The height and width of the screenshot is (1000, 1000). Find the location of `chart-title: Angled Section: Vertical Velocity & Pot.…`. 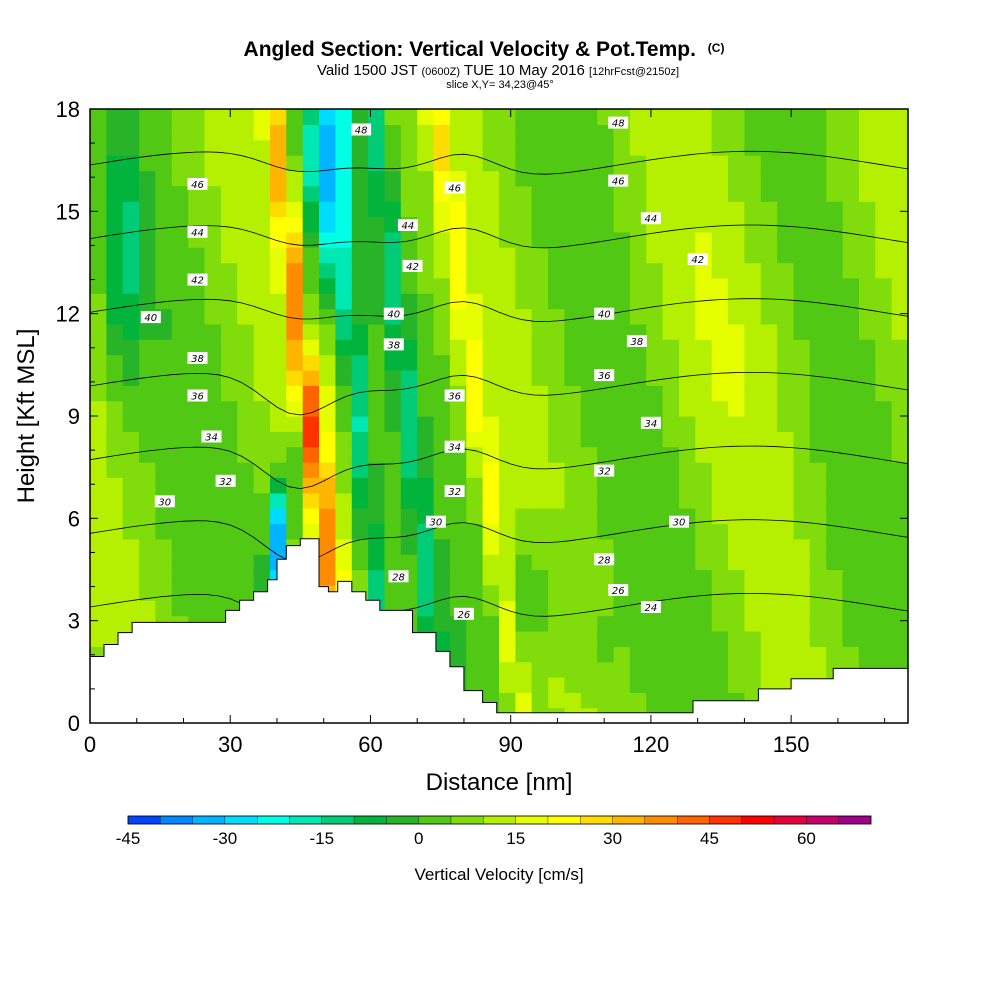

chart-title: Angled Section: Vertical Velocity & Pot.… is located at coordinates (484, 49).